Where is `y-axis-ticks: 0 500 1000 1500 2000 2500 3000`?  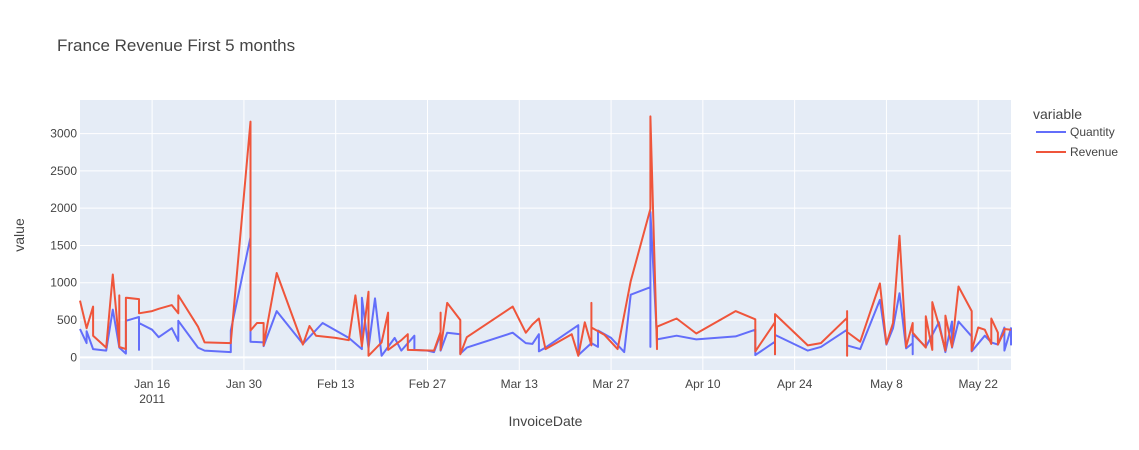
y-axis-ticks: 0 500 1000 1500 2000 2500 3000 is located at coordinates (63, 246).